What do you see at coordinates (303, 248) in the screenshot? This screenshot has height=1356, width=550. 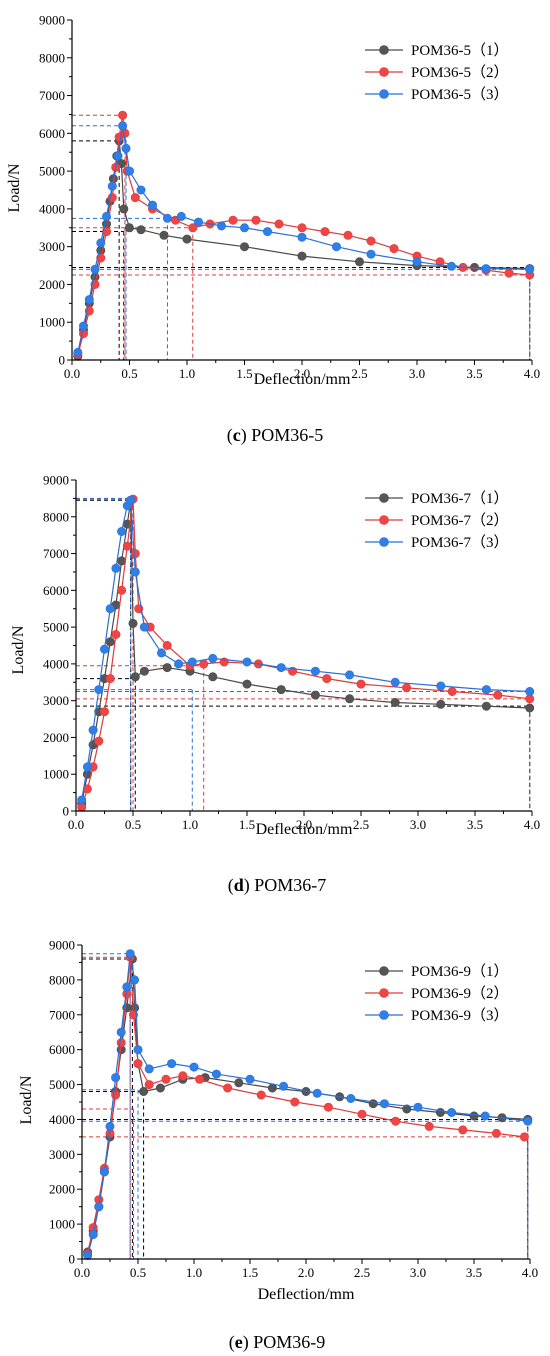 I see `series-line` at bounding box center [303, 248].